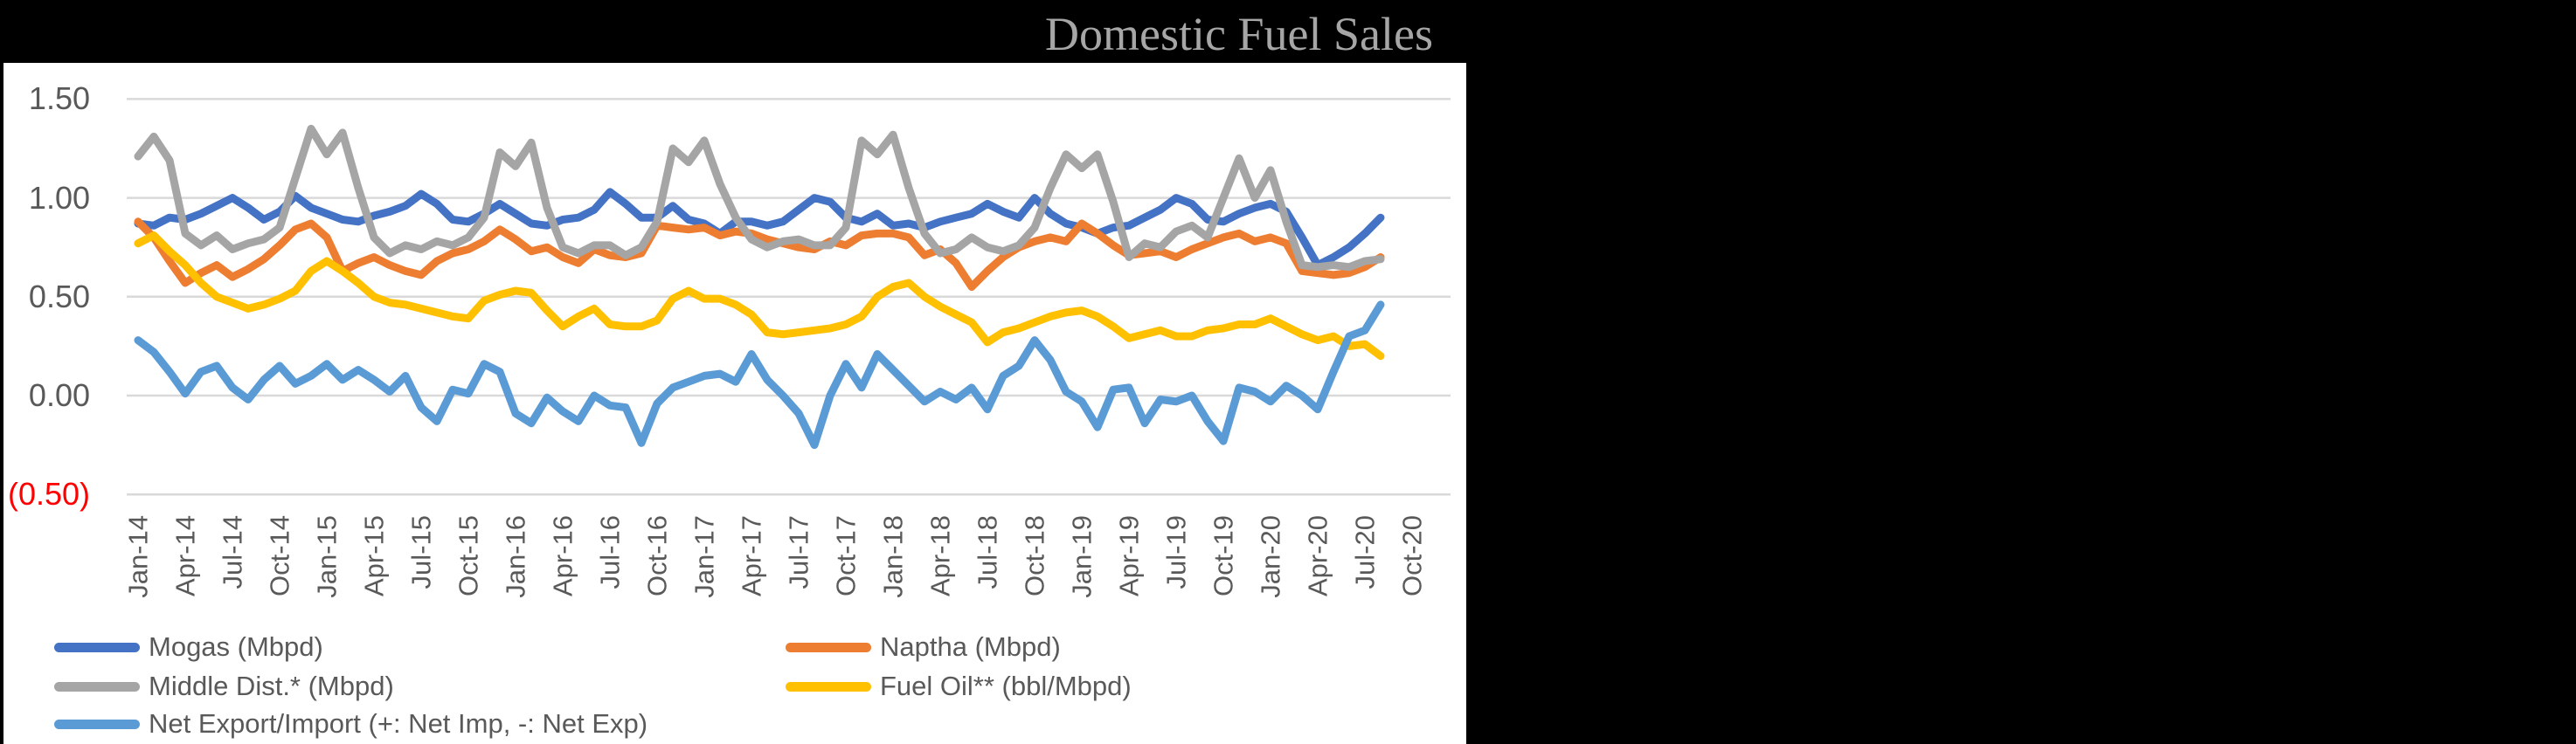 This screenshot has height=744, width=2576. What do you see at coordinates (398, 723) in the screenshot?
I see `legend-label: Net Export/Import (+: Net Imp, -` at bounding box center [398, 723].